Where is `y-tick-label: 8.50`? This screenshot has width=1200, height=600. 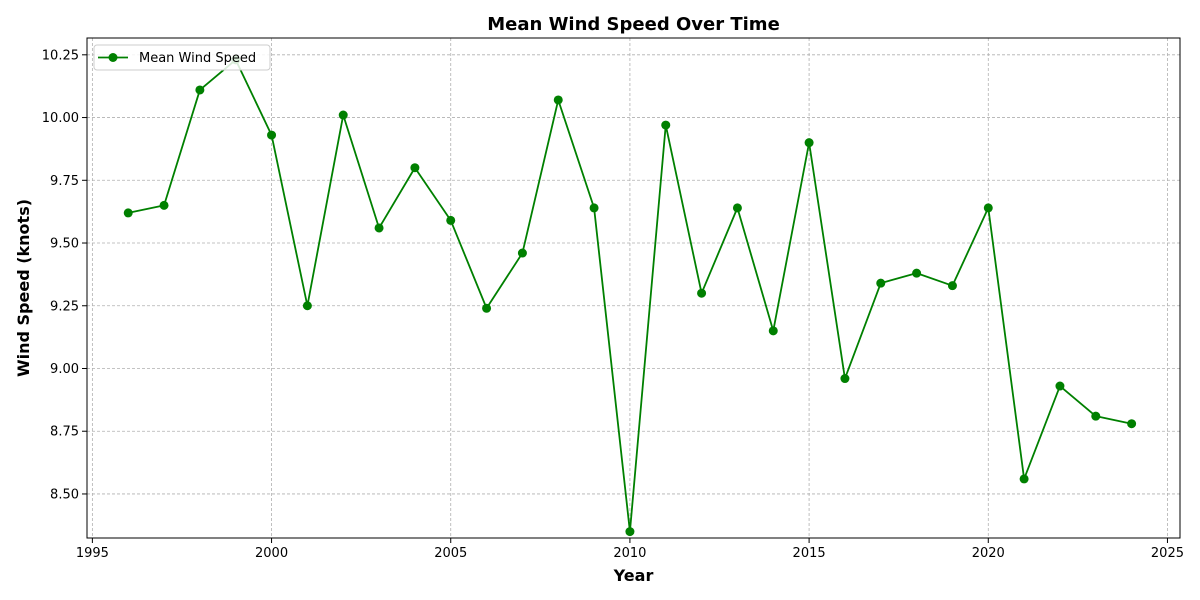
y-tick-label: 8.50 is located at coordinates (64, 494).